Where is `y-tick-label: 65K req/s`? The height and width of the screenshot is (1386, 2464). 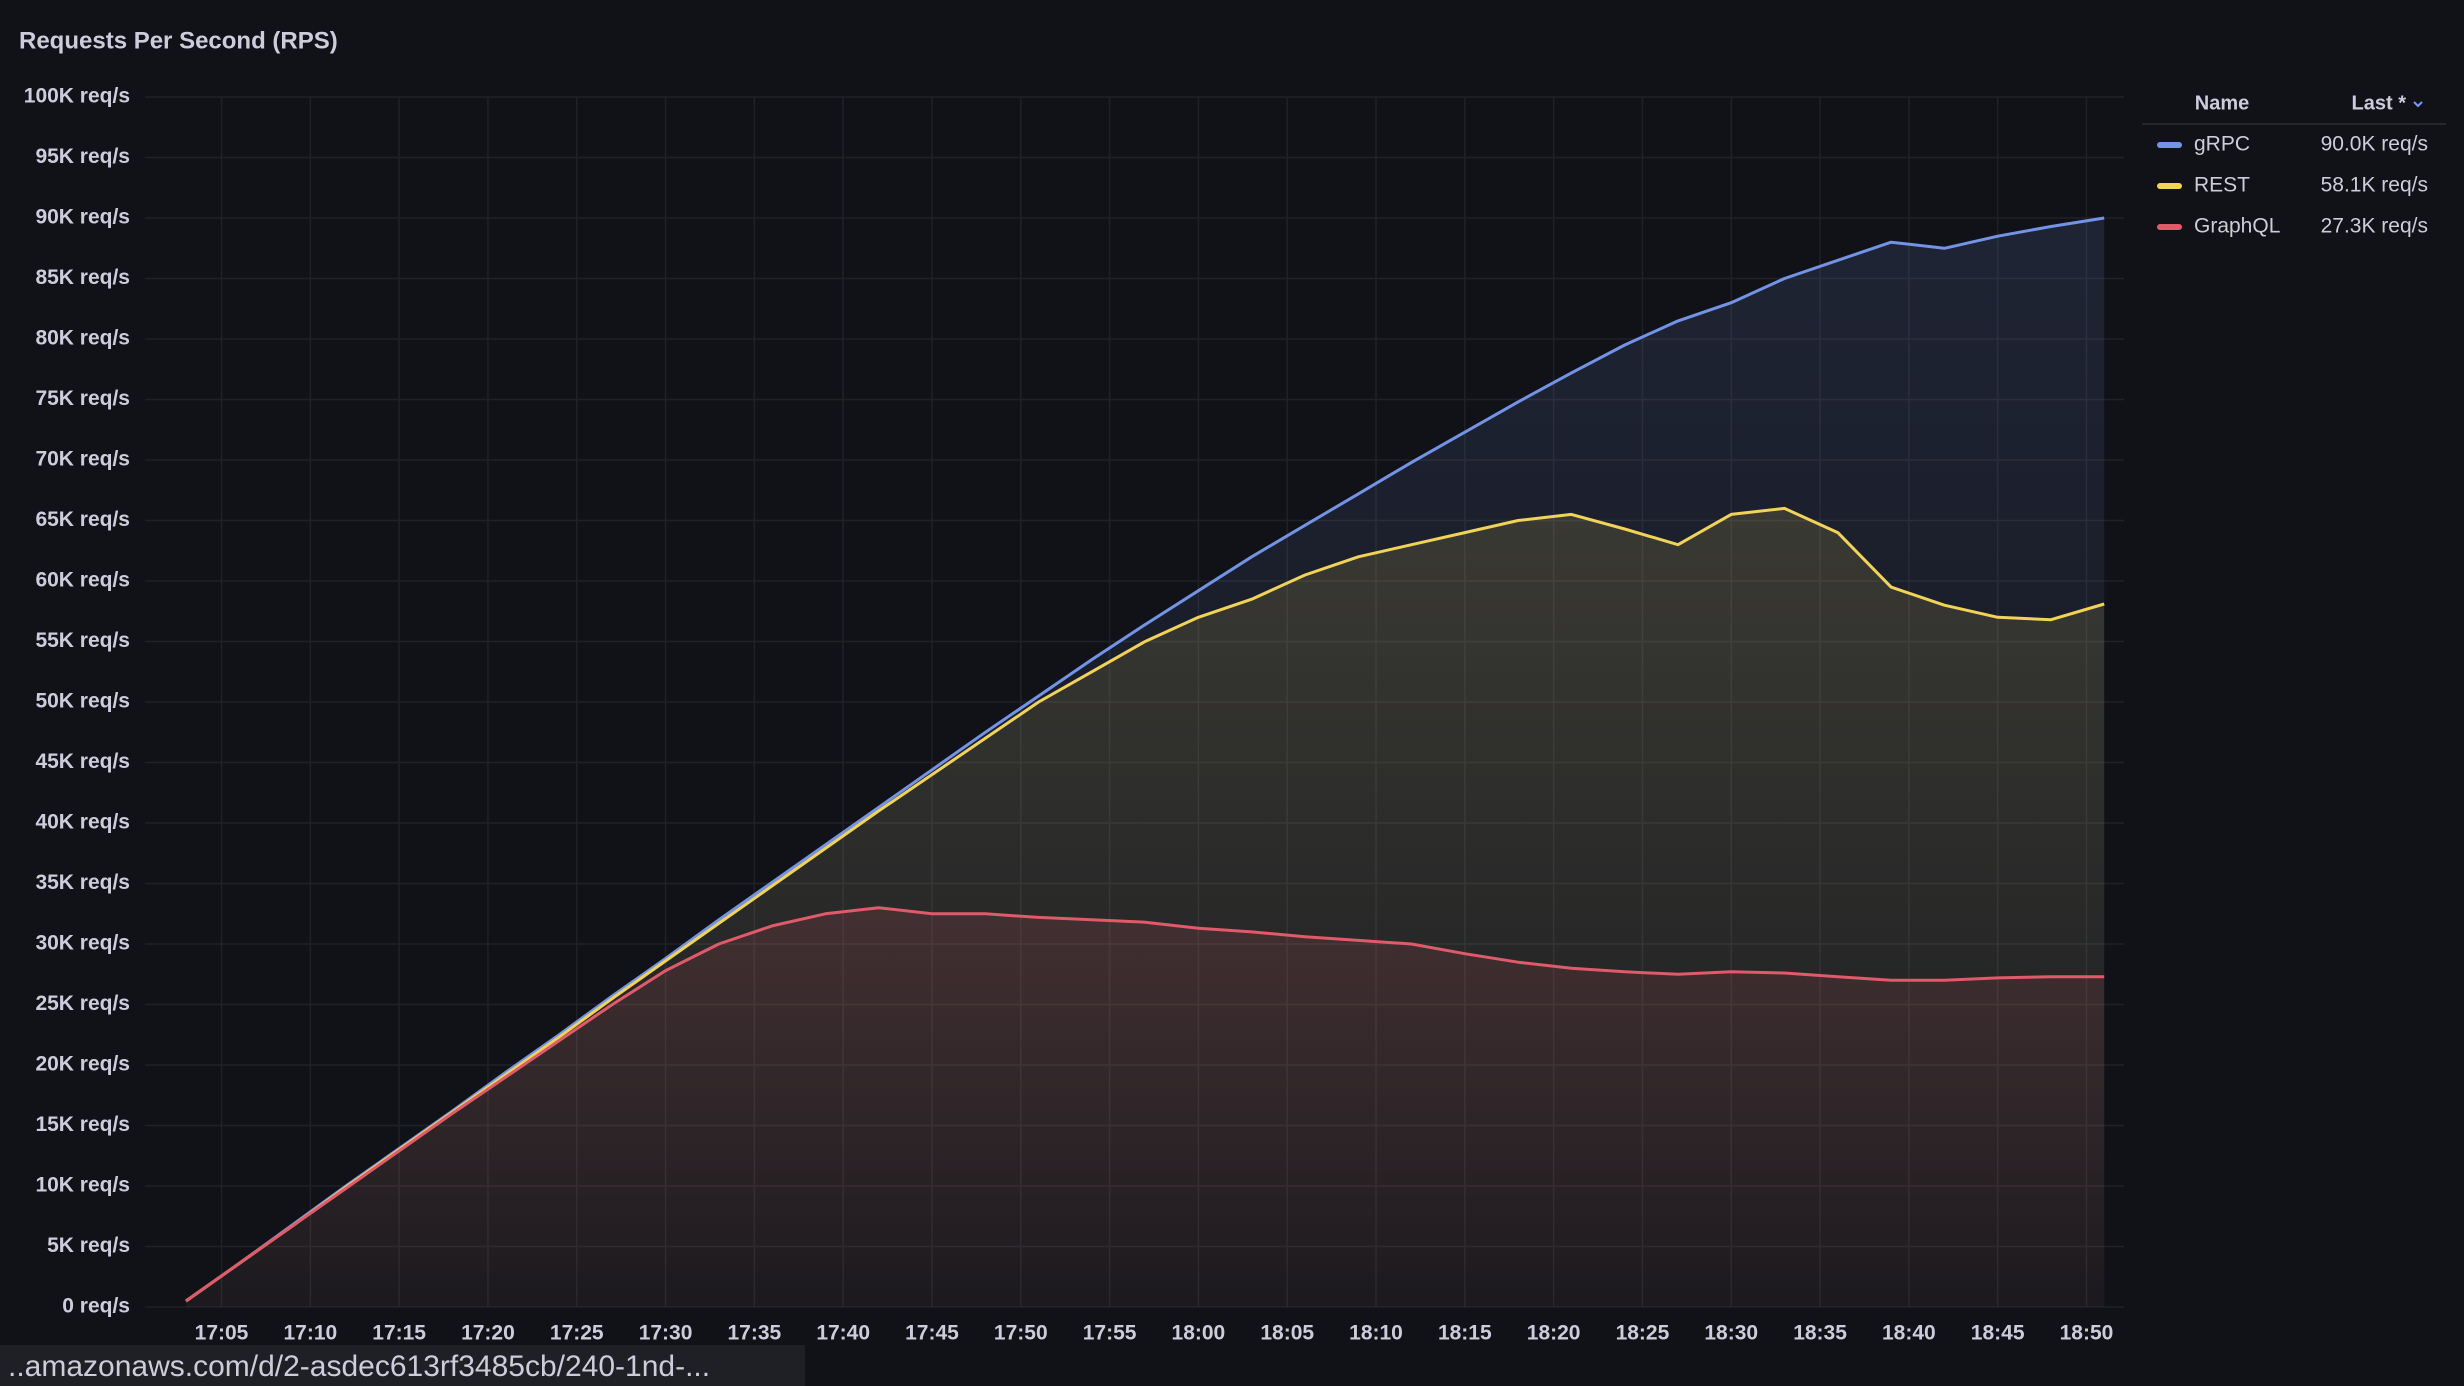
y-tick-label: 65K req/s is located at coordinates (82, 519).